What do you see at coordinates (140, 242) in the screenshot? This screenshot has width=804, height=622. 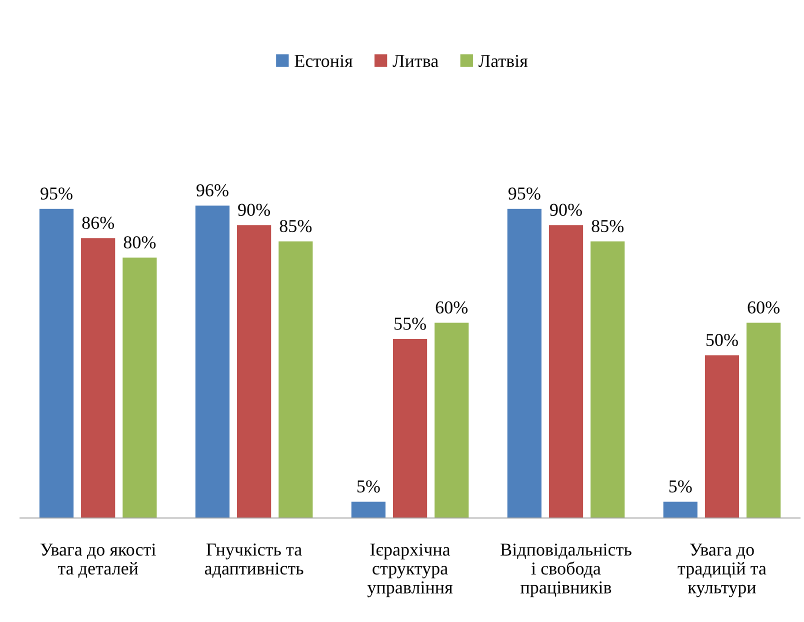 I see `data-label: 80%` at bounding box center [140, 242].